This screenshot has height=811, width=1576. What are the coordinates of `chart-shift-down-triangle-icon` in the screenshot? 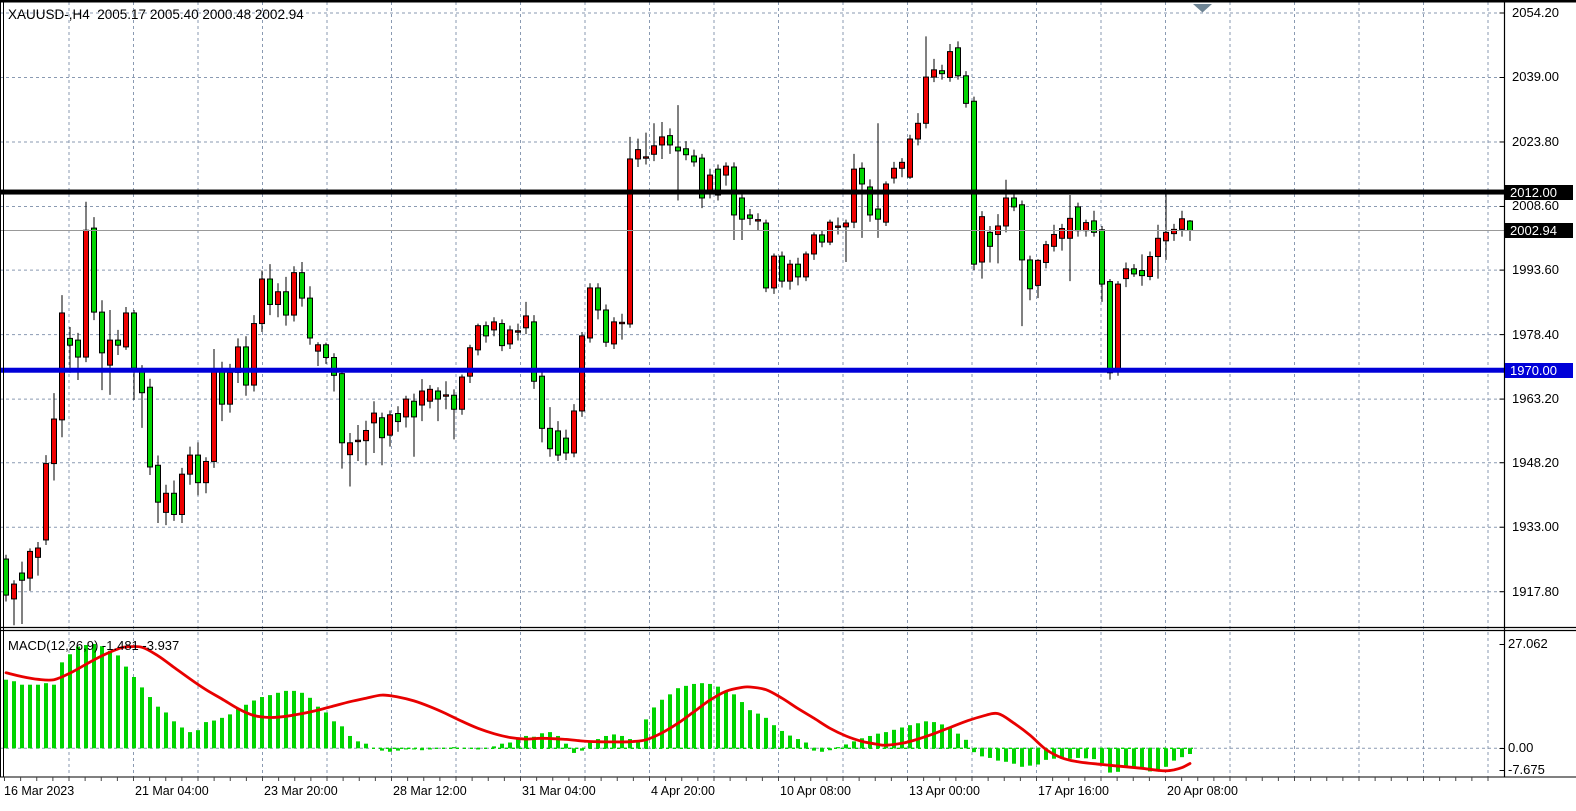 It's located at (1202, 8).